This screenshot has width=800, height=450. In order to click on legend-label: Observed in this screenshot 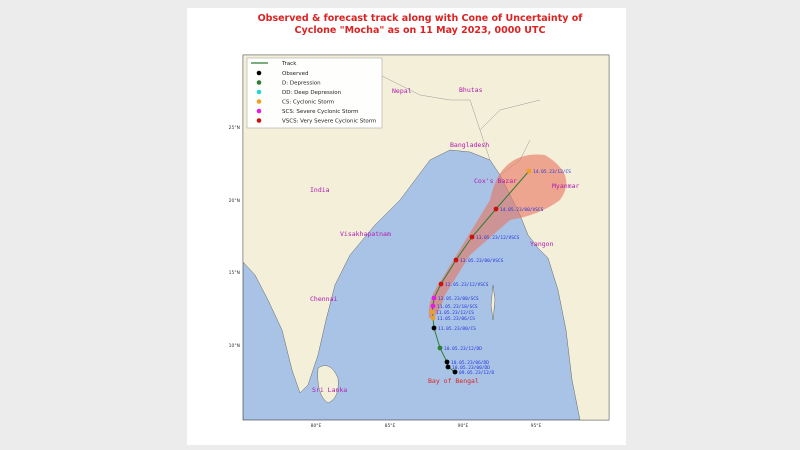, I will do `click(295, 74)`.